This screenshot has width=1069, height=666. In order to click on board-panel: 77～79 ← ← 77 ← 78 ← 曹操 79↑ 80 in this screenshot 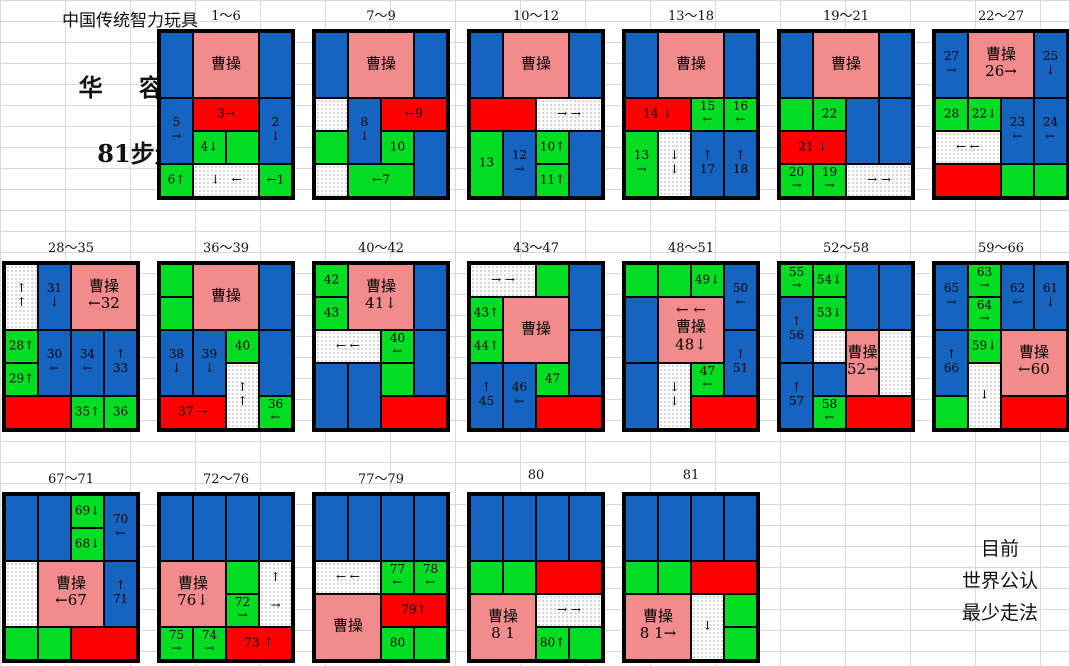, I will do `click(381, 567)`.